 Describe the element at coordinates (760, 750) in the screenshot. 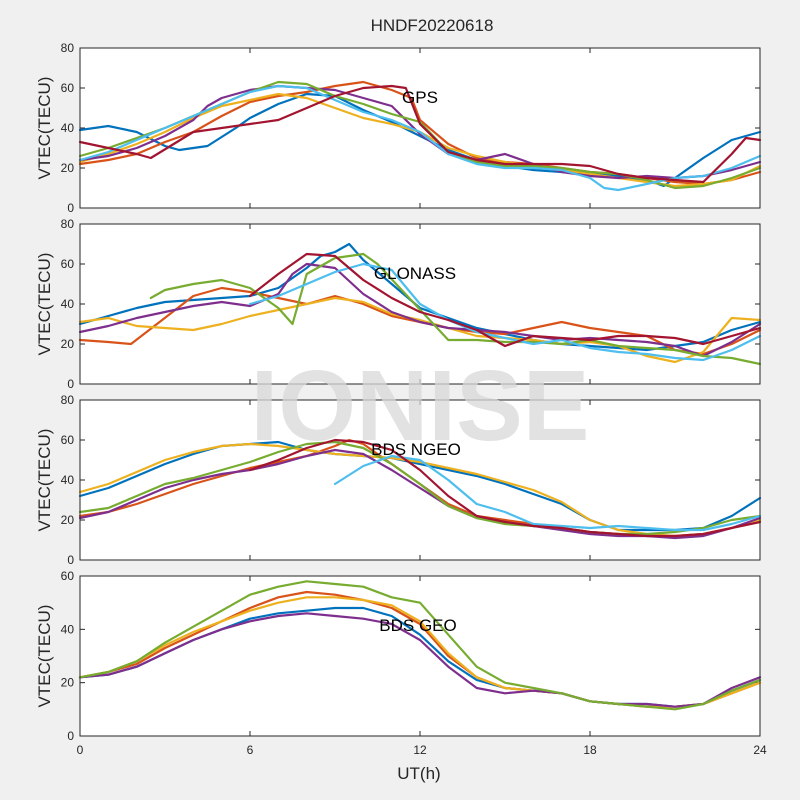

I see `x-tick-label: 24` at that location.